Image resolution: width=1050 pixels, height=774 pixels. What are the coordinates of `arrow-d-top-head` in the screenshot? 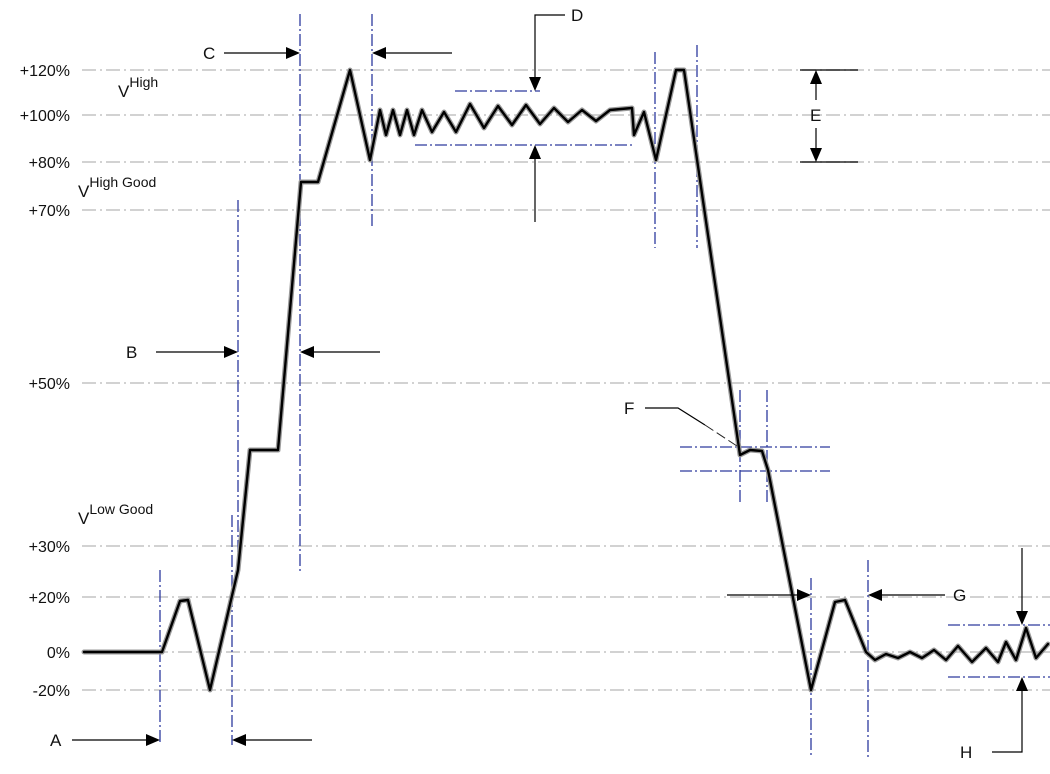 It's located at (535, 84).